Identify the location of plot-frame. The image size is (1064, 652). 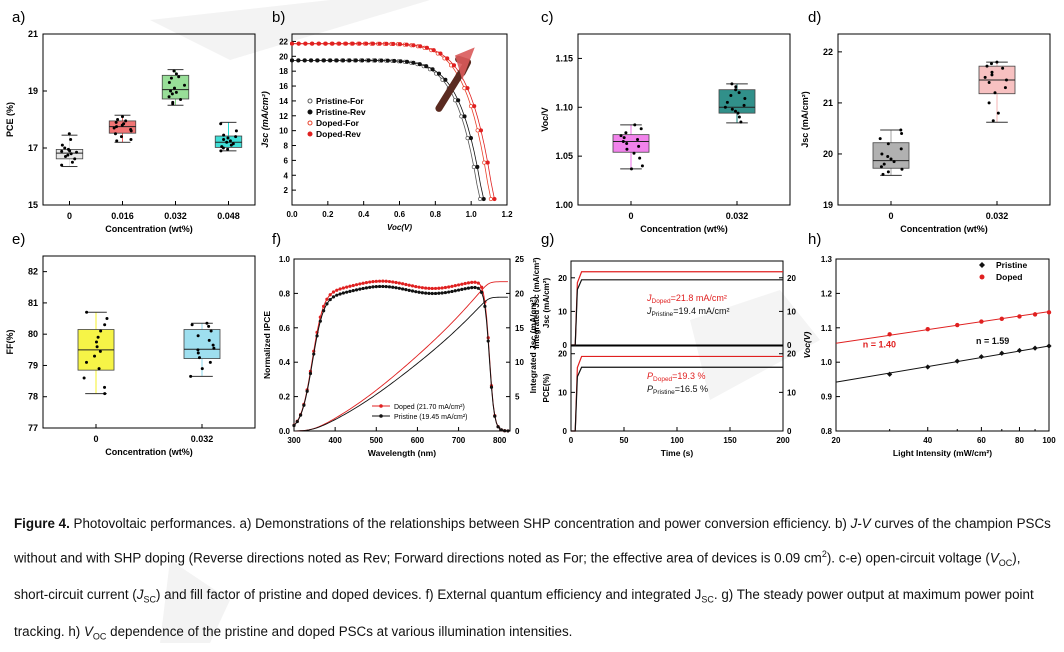
(684, 119).